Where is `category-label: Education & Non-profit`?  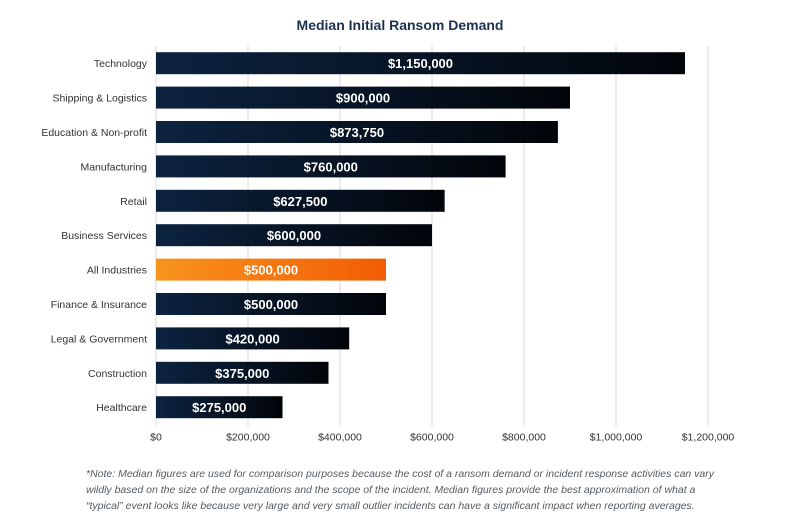 category-label: Education & Non-profit is located at coordinates (94, 133).